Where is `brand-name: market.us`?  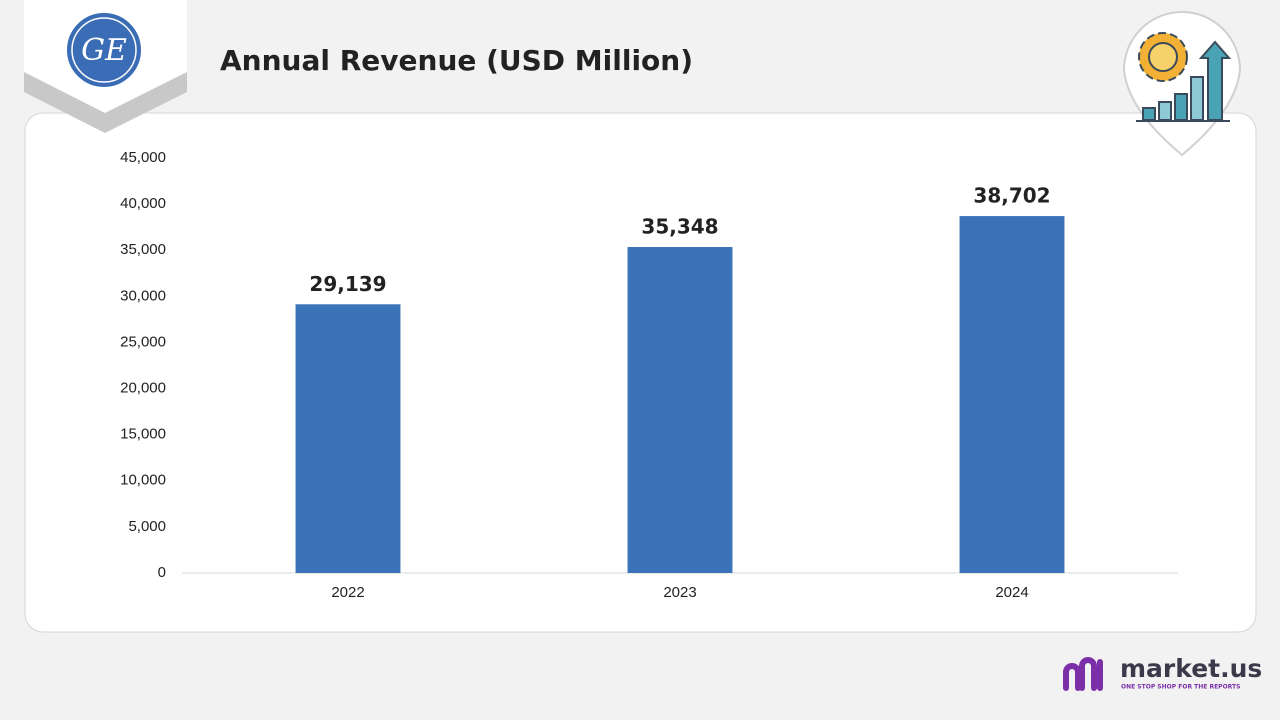
brand-name: market.us is located at coordinates (1191, 668).